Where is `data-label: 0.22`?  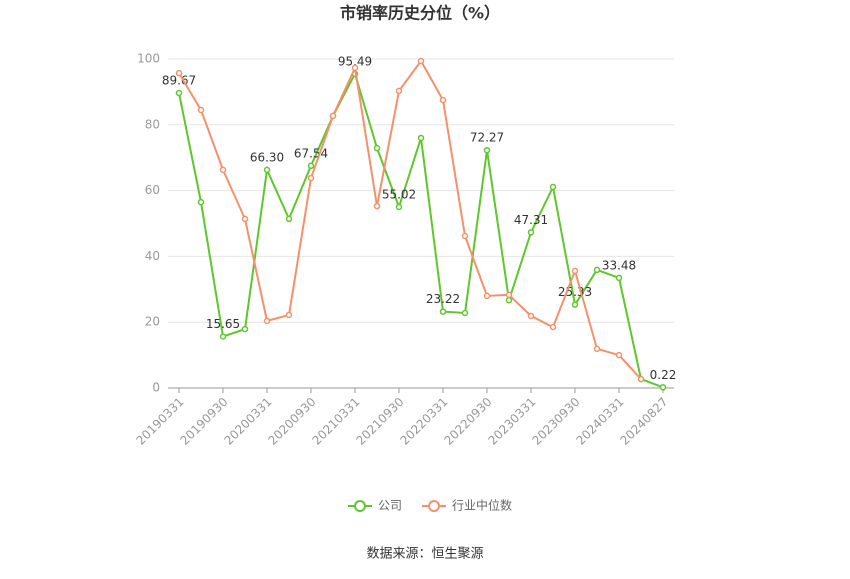
data-label: 0.22 is located at coordinates (663, 375).